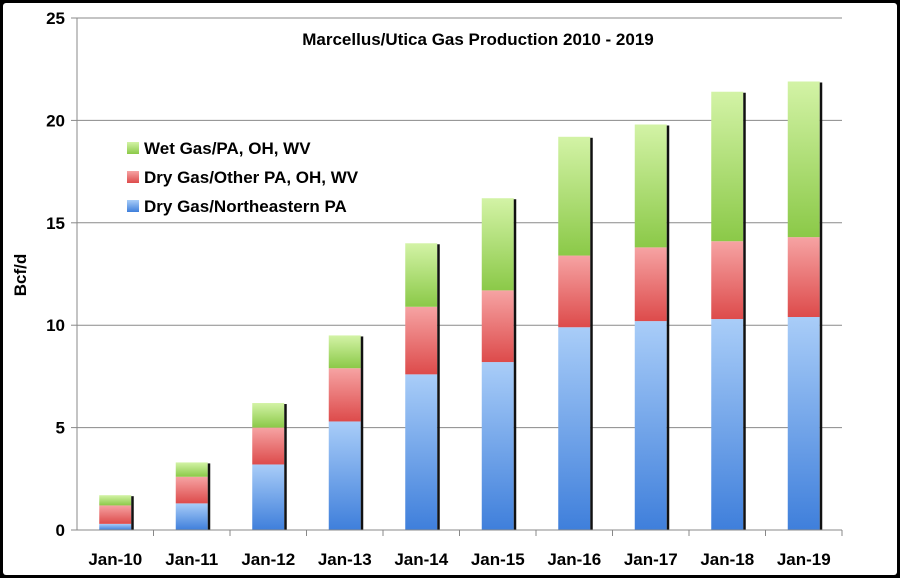  I want to click on x-tick-label: Jan-13, so click(345, 559).